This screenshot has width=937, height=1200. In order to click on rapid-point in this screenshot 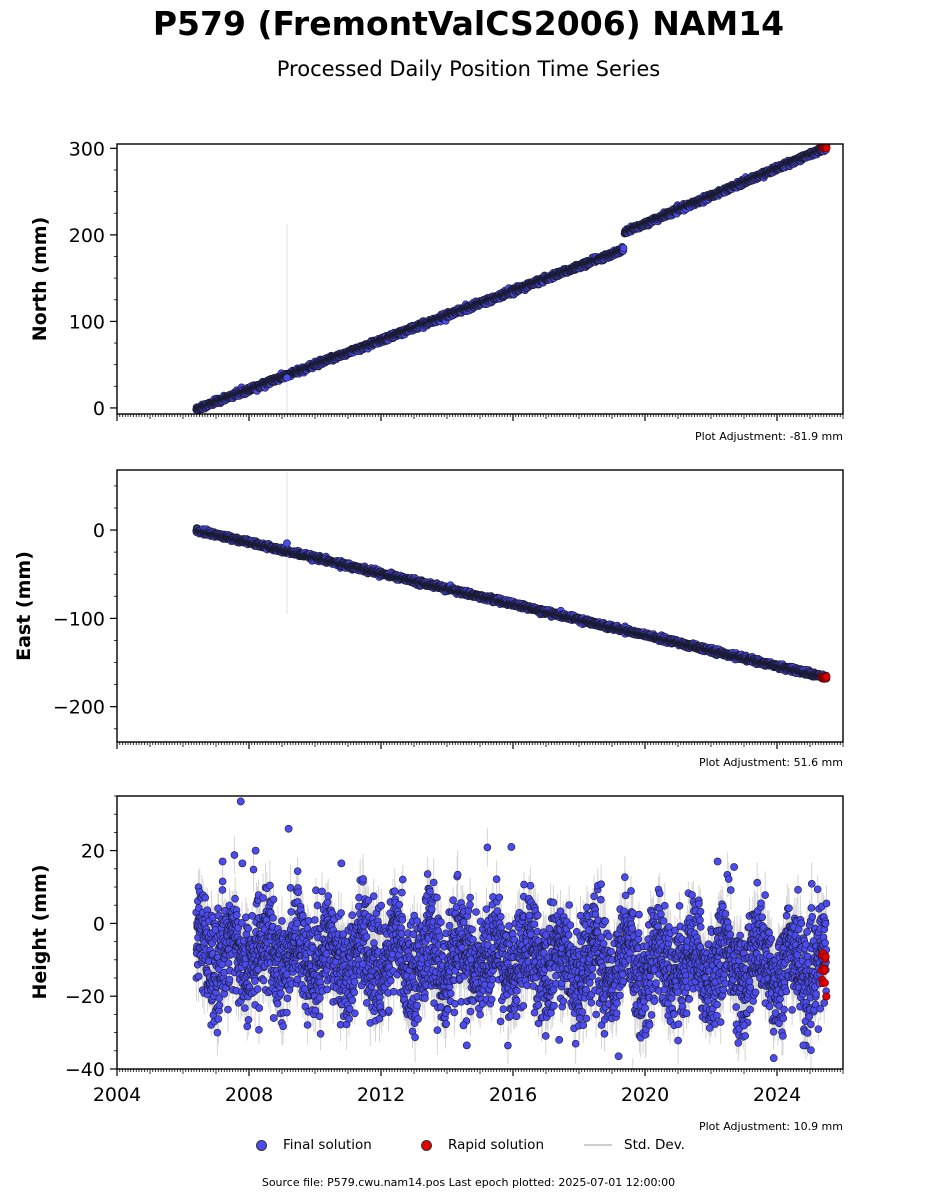, I will do `click(826, 148)`.